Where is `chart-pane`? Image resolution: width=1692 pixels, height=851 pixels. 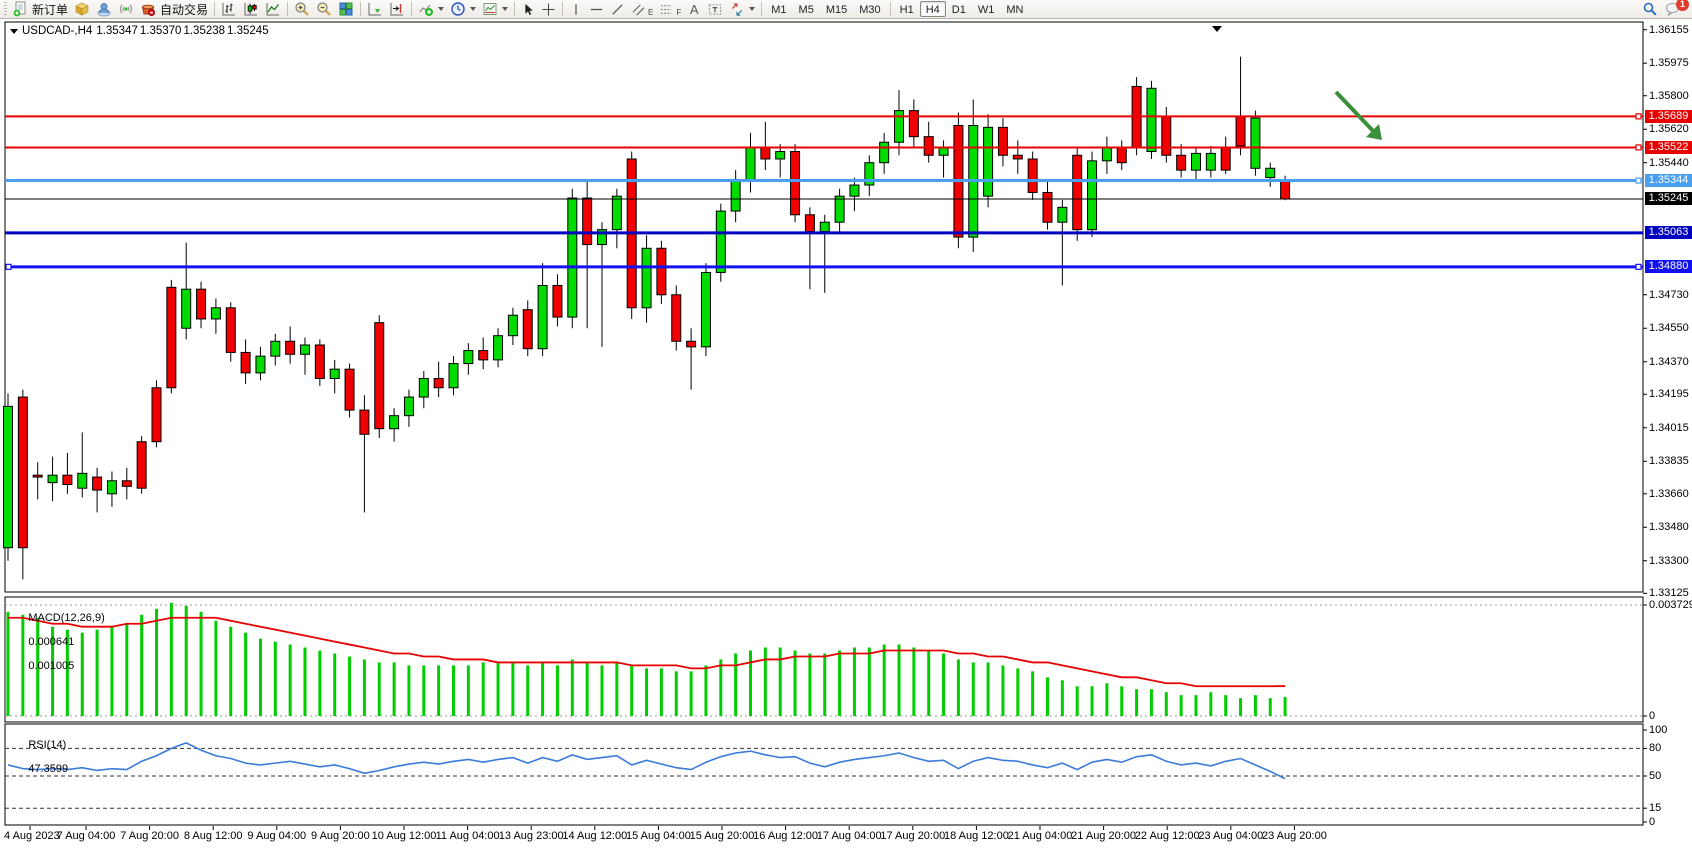 chart-pane is located at coordinates (824, 774).